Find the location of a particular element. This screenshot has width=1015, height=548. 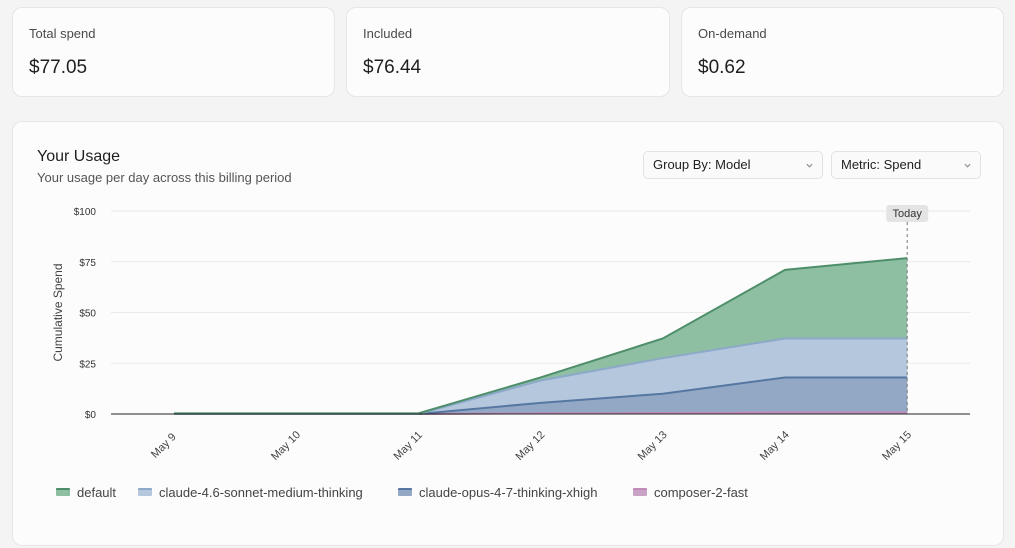

legend-item: claude-opus-4-7-thinking-xhigh is located at coordinates (498, 492).